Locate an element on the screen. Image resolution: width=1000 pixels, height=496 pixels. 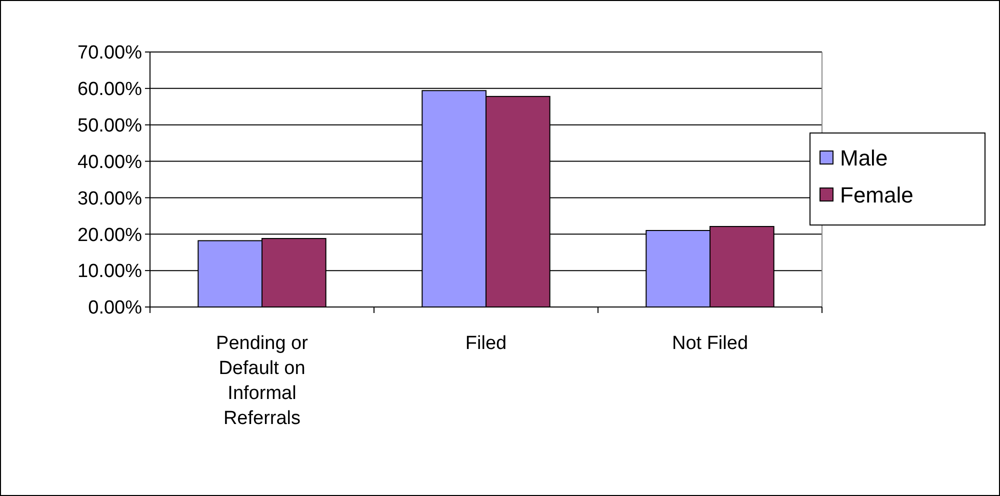
y-tick-label: 50.00% is located at coordinates (110, 126).